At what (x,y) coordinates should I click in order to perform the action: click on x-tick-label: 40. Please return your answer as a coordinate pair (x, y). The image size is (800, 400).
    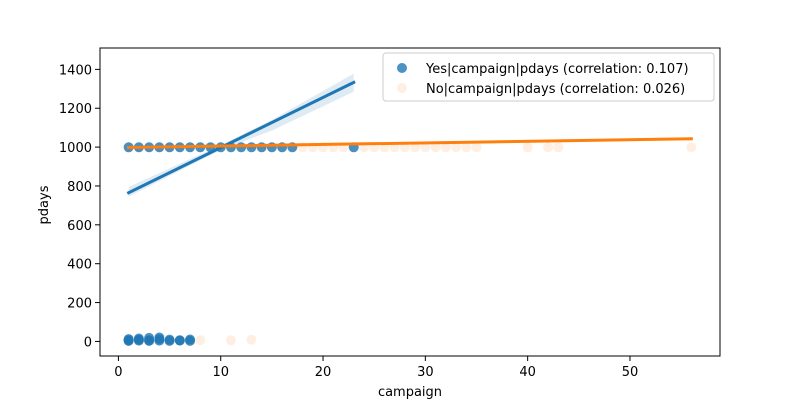
    Looking at the image, I should click on (527, 372).